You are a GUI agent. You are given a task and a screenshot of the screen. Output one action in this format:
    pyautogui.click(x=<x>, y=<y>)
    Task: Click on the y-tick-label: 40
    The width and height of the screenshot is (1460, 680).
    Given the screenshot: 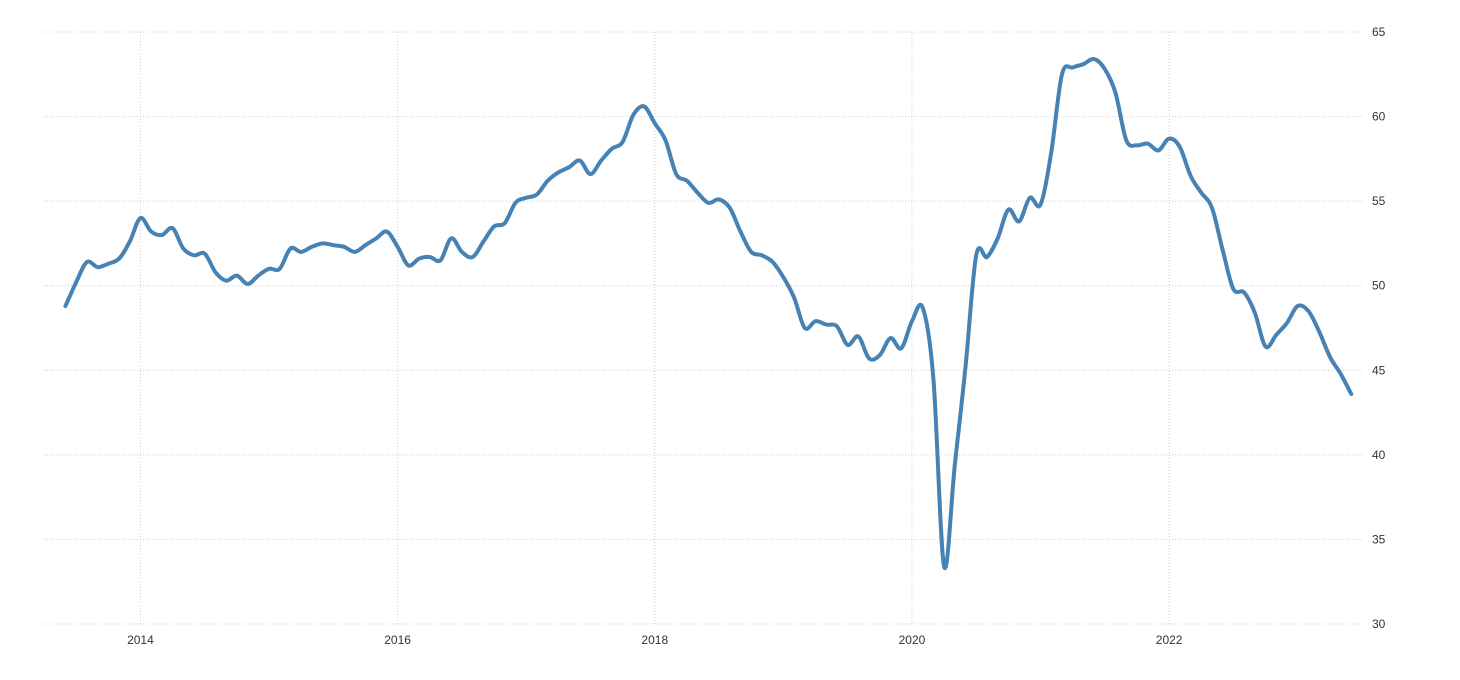 What is the action you would take?
    pyautogui.click(x=1379, y=455)
    